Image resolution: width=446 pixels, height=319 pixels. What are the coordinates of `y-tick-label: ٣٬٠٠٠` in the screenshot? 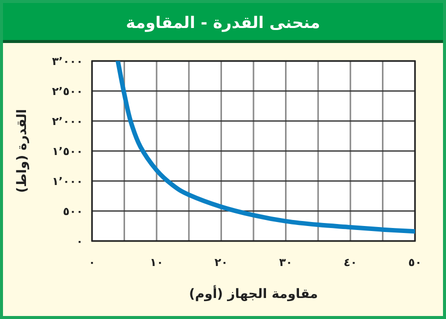 It's located at (67, 61).